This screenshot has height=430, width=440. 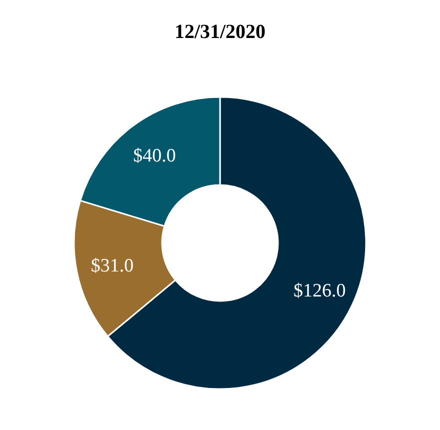 I want to click on data-label: $40.0, so click(x=154, y=155).